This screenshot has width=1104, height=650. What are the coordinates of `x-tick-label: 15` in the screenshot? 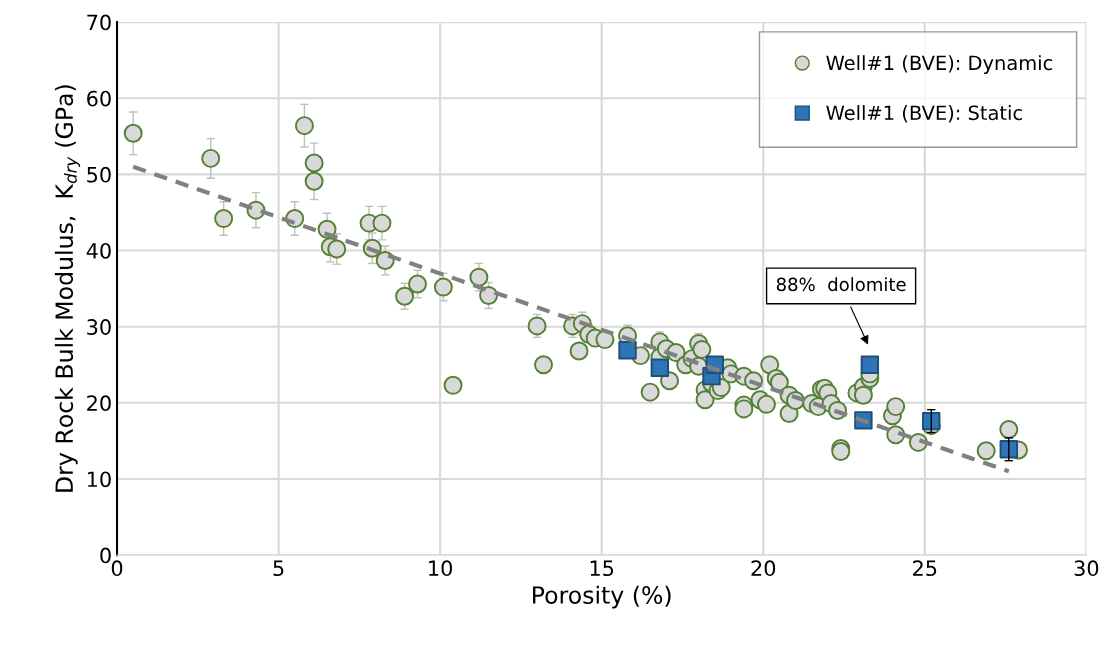 It's located at (602, 568).